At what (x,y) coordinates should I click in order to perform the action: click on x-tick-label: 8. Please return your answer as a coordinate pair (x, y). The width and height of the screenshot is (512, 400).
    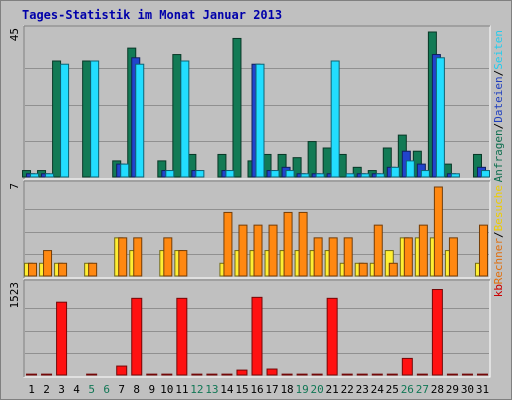
    Looking at the image, I should click on (136, 389).